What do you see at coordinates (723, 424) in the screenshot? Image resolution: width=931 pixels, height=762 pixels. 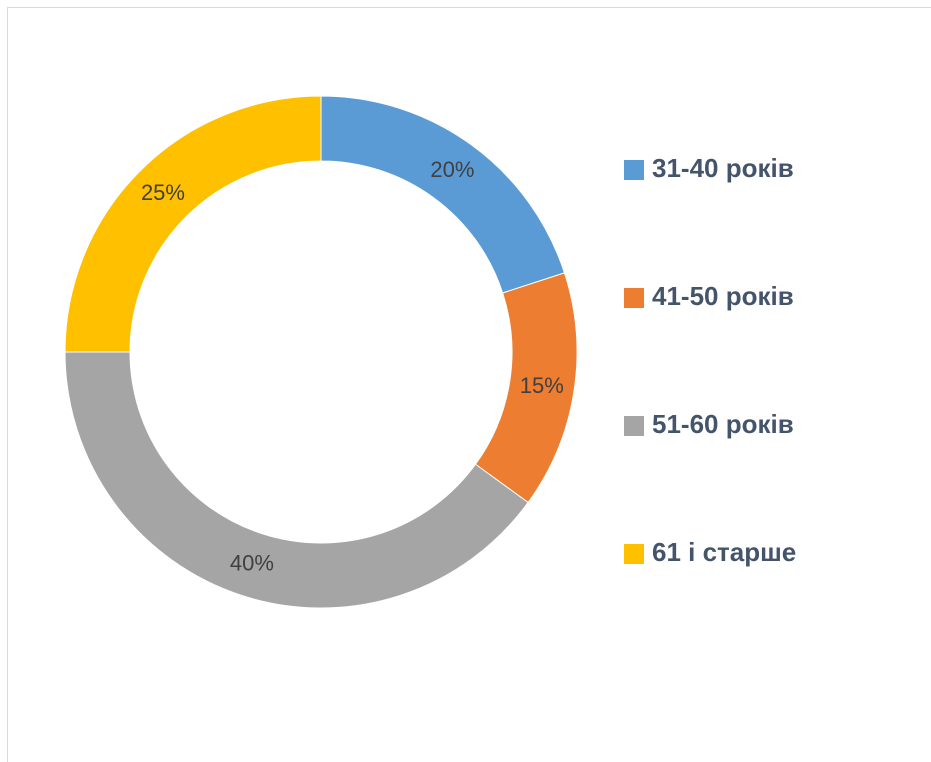 I see `legend-label: 51-60 років` at bounding box center [723, 424].